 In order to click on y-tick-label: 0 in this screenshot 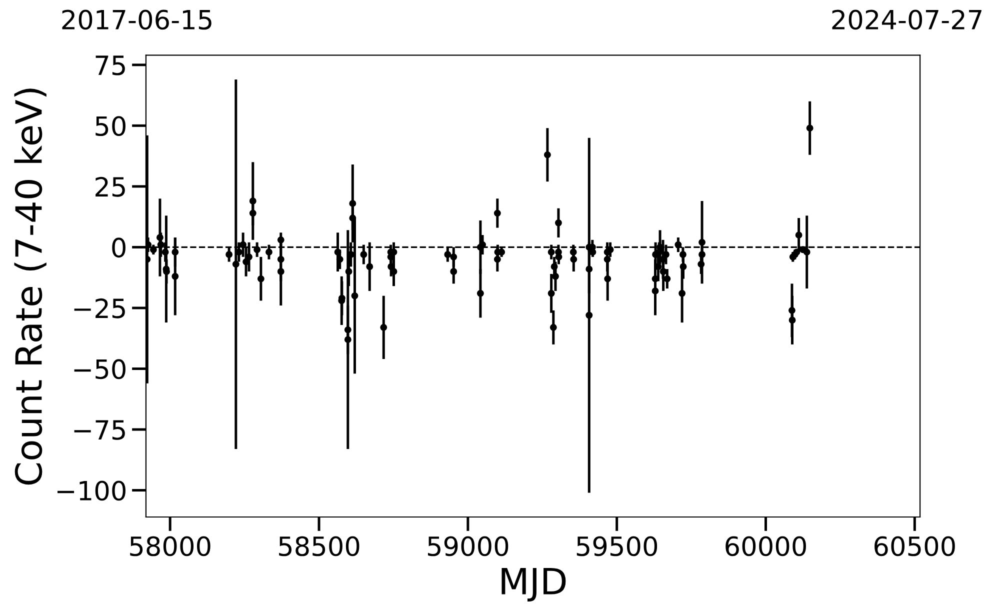, I will do `click(119, 248)`.